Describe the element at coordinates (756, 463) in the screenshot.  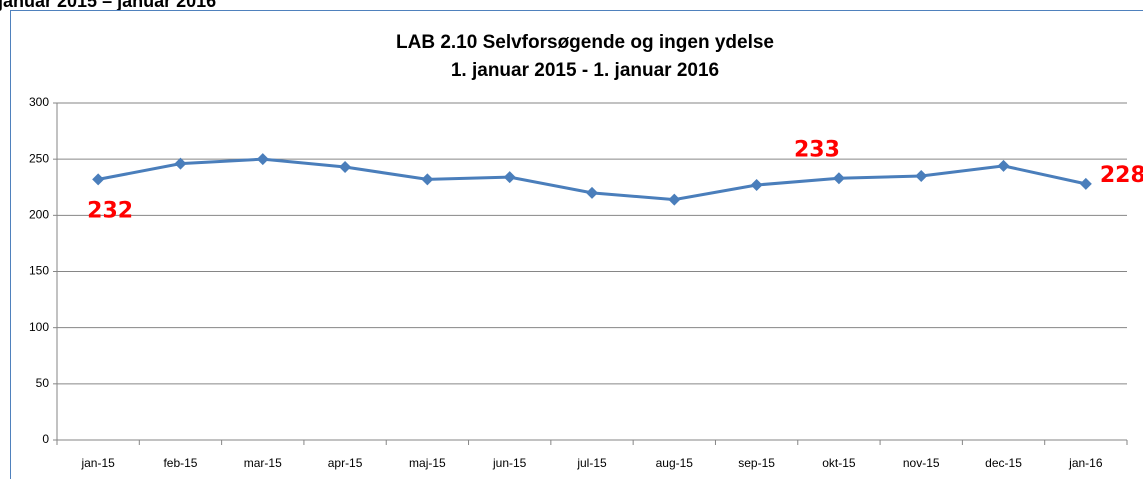
I see `x-tick-label: sep-15` at that location.